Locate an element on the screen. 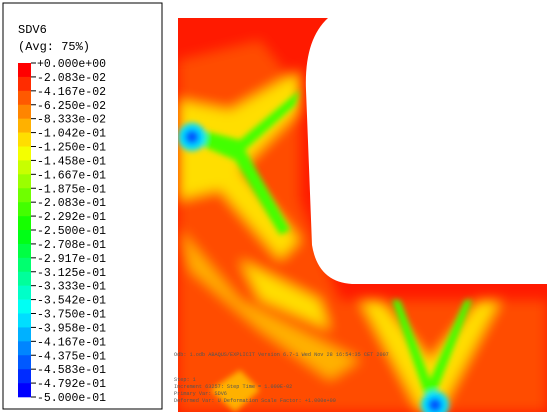 This screenshot has width=547, height=412. footer-line: Primary Var: SDV6 is located at coordinates (200, 394).